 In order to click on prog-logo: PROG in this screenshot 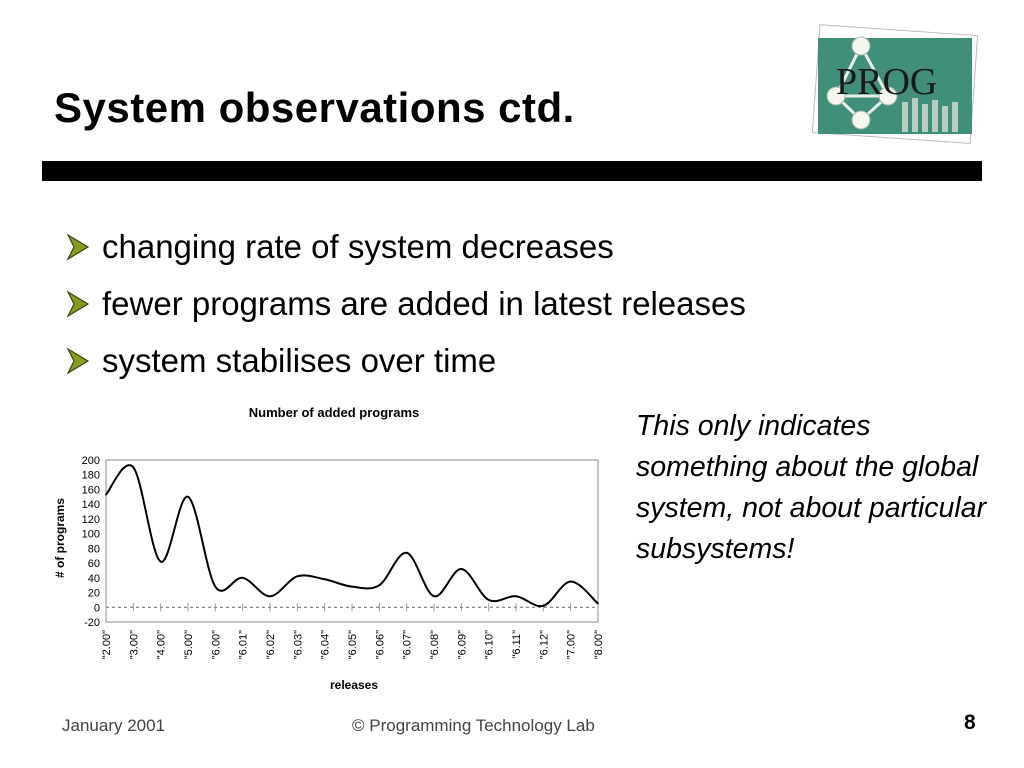, I will do `click(894, 86)`.